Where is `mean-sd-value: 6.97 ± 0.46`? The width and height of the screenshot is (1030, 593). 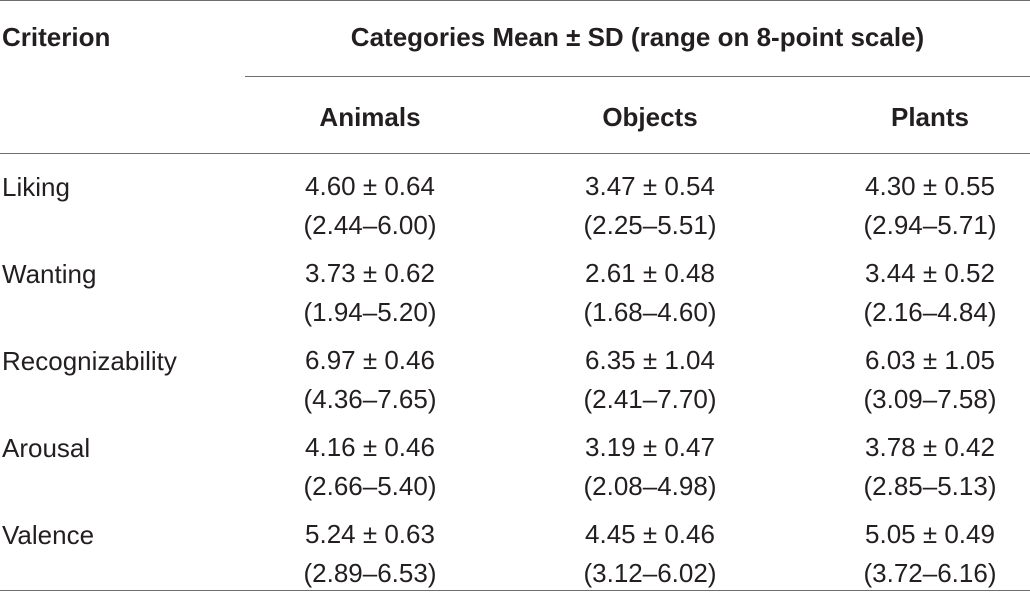 mean-sd-value: 6.97 ± 0.46 is located at coordinates (370, 360).